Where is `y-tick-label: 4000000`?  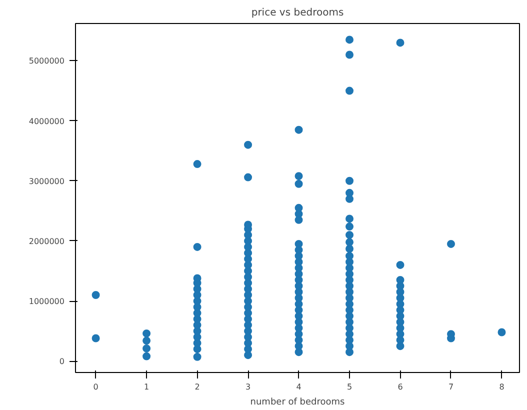
y-tick-label: 4000000 is located at coordinates (46, 121).